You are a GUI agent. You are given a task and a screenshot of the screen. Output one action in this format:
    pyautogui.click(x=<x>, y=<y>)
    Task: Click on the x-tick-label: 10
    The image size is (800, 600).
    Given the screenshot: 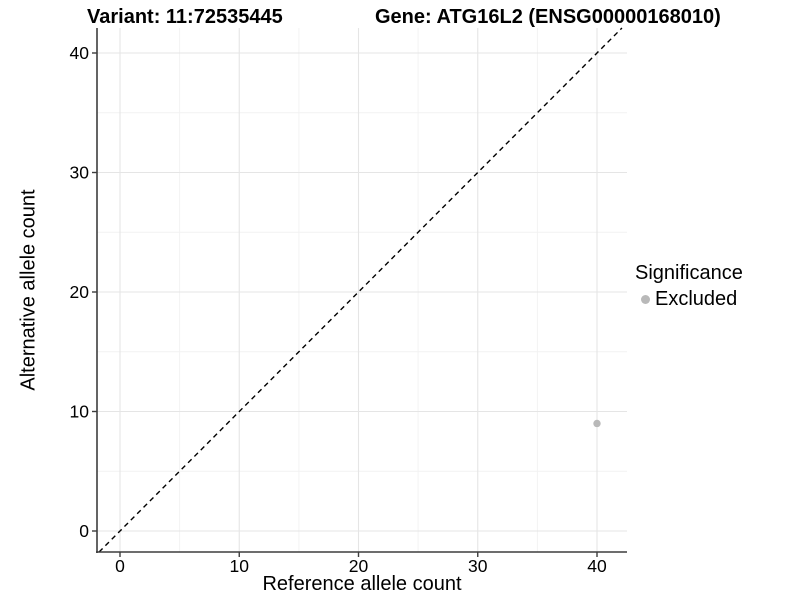 What is the action you would take?
    pyautogui.click(x=240, y=566)
    